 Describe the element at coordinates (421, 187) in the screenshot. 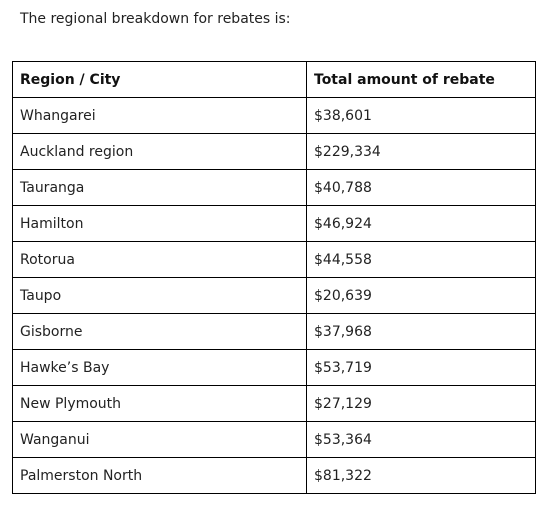

I see `amount-cell: $40,788` at that location.